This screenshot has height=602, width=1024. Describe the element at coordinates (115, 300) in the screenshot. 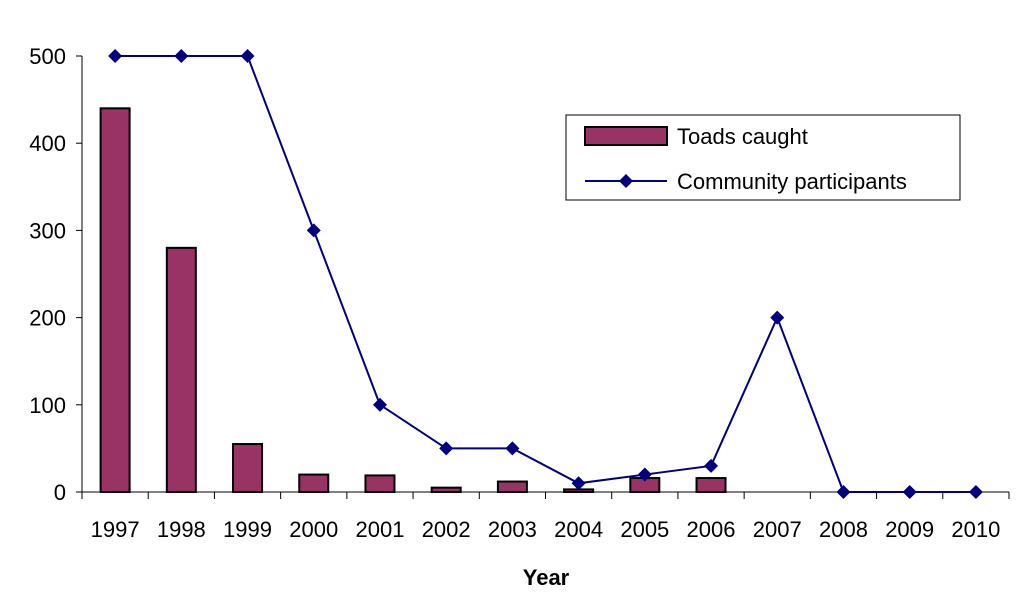

I see `bar-1997` at that location.